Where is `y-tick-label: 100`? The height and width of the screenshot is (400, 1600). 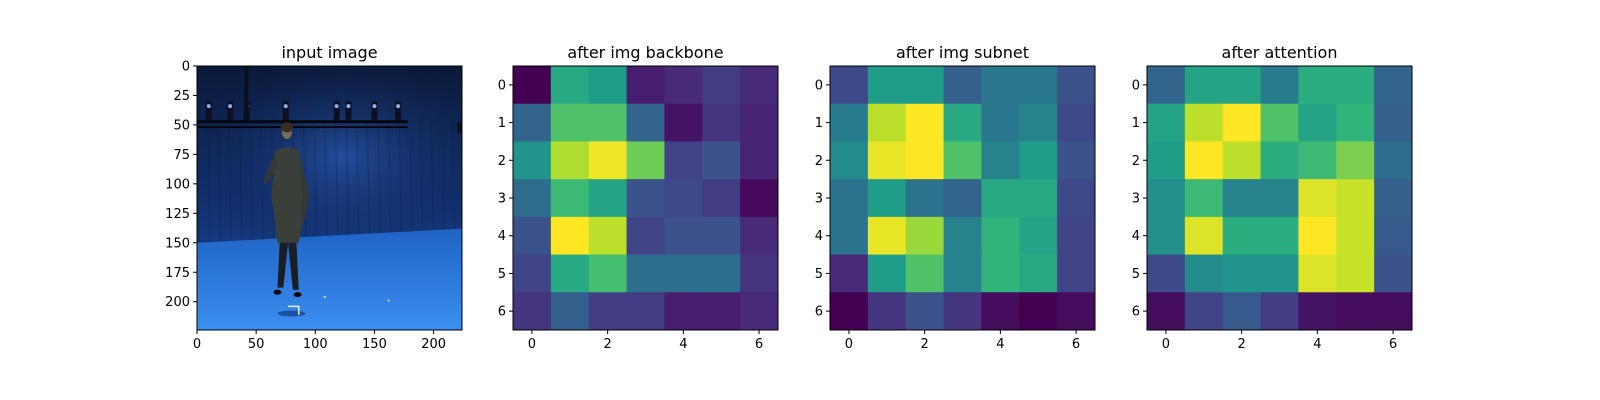
y-tick-label: 100 is located at coordinates (177, 184).